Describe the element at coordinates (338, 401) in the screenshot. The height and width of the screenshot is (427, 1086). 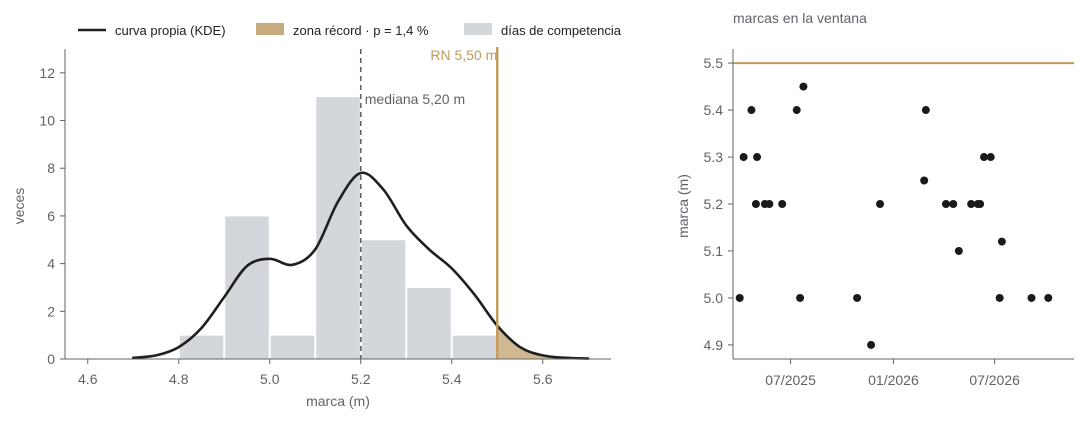
I see `x-axis-label: marca (m)` at that location.